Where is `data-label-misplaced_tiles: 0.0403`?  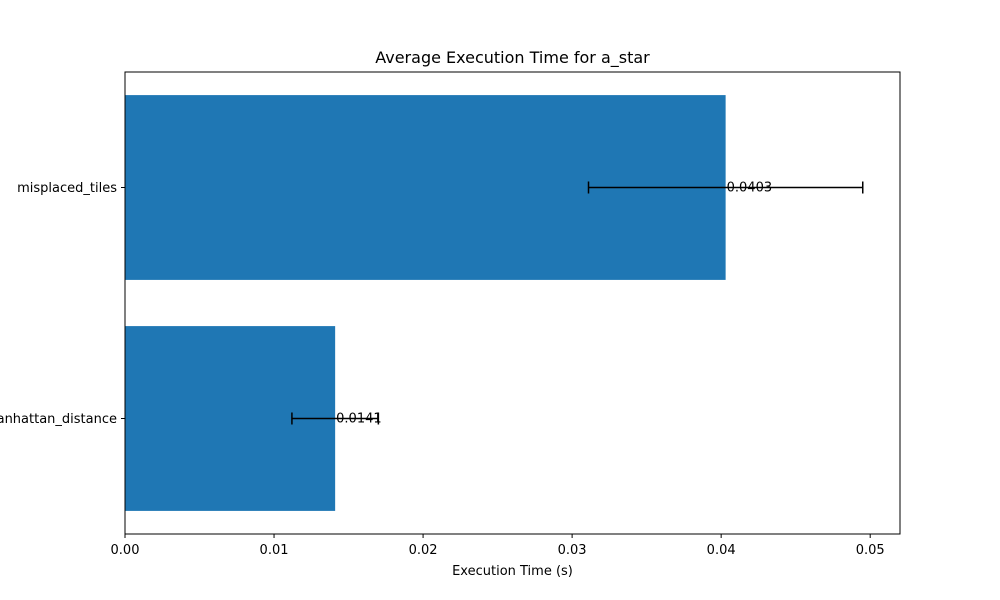 data-label-misplaced_tiles: 0.0403 is located at coordinates (750, 188).